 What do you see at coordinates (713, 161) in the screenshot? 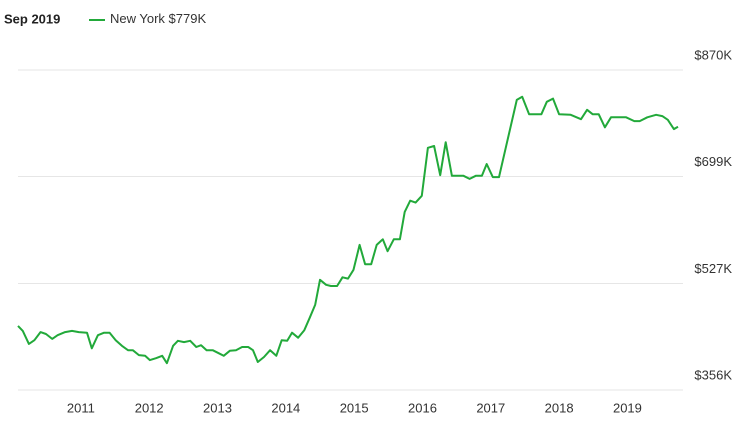
I see `y-tick-label: $699K` at bounding box center [713, 161].